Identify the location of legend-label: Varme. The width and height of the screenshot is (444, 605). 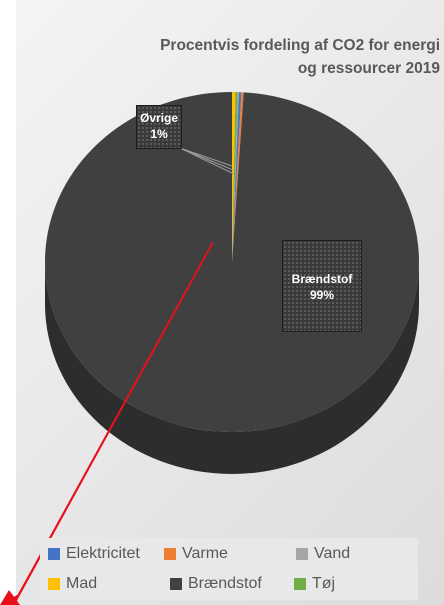
(205, 553).